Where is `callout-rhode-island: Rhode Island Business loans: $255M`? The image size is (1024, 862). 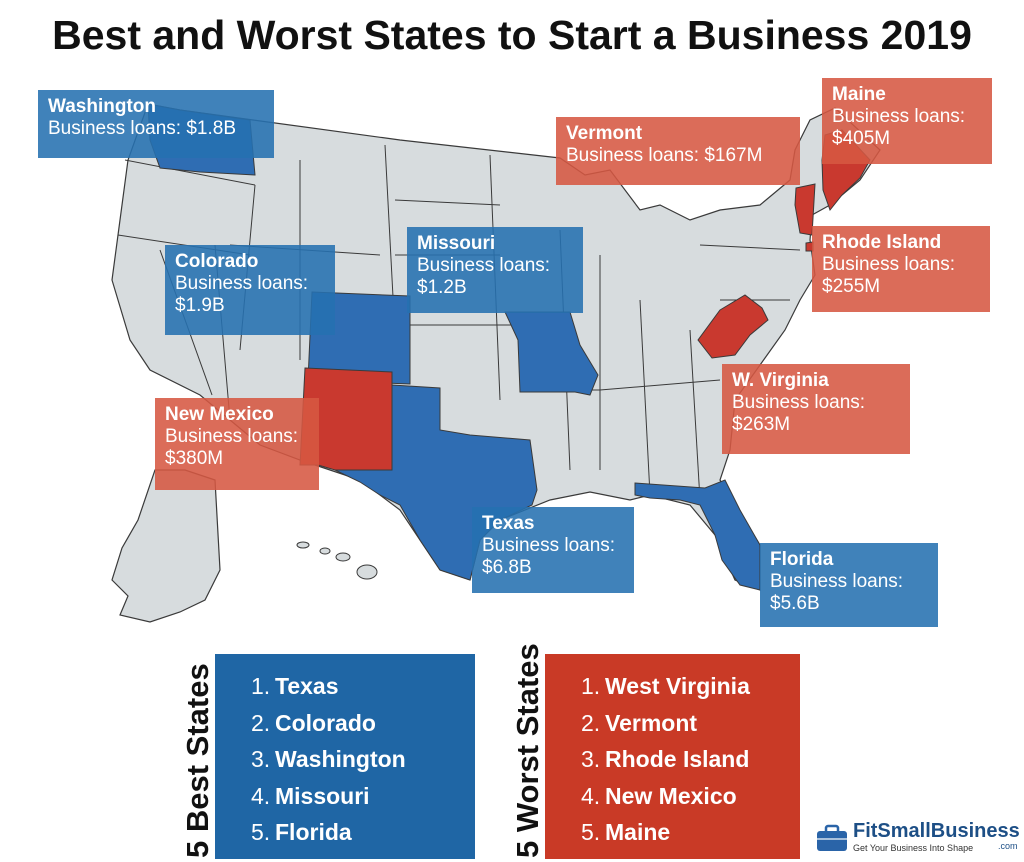
callout-rhode-island: Rhode Island Business loans: $255M is located at coordinates (901, 269).